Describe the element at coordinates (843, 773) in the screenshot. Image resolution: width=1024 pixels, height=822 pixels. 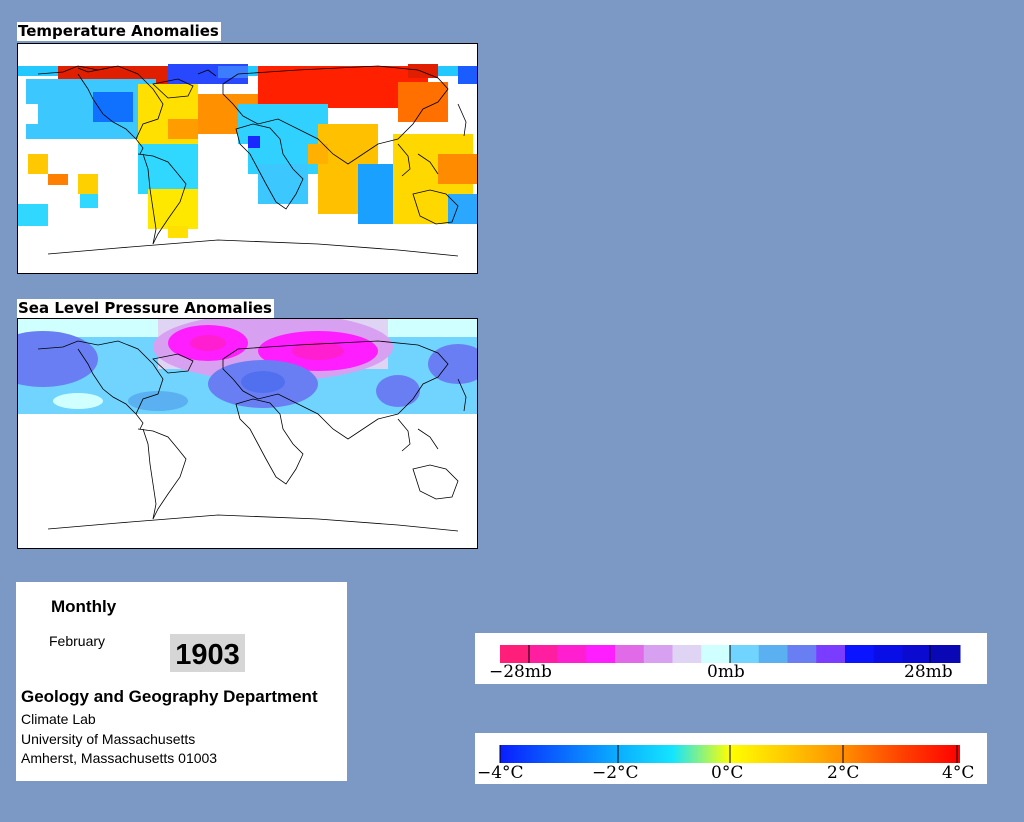
I see `temperature-label-plus2: 2°C` at that location.